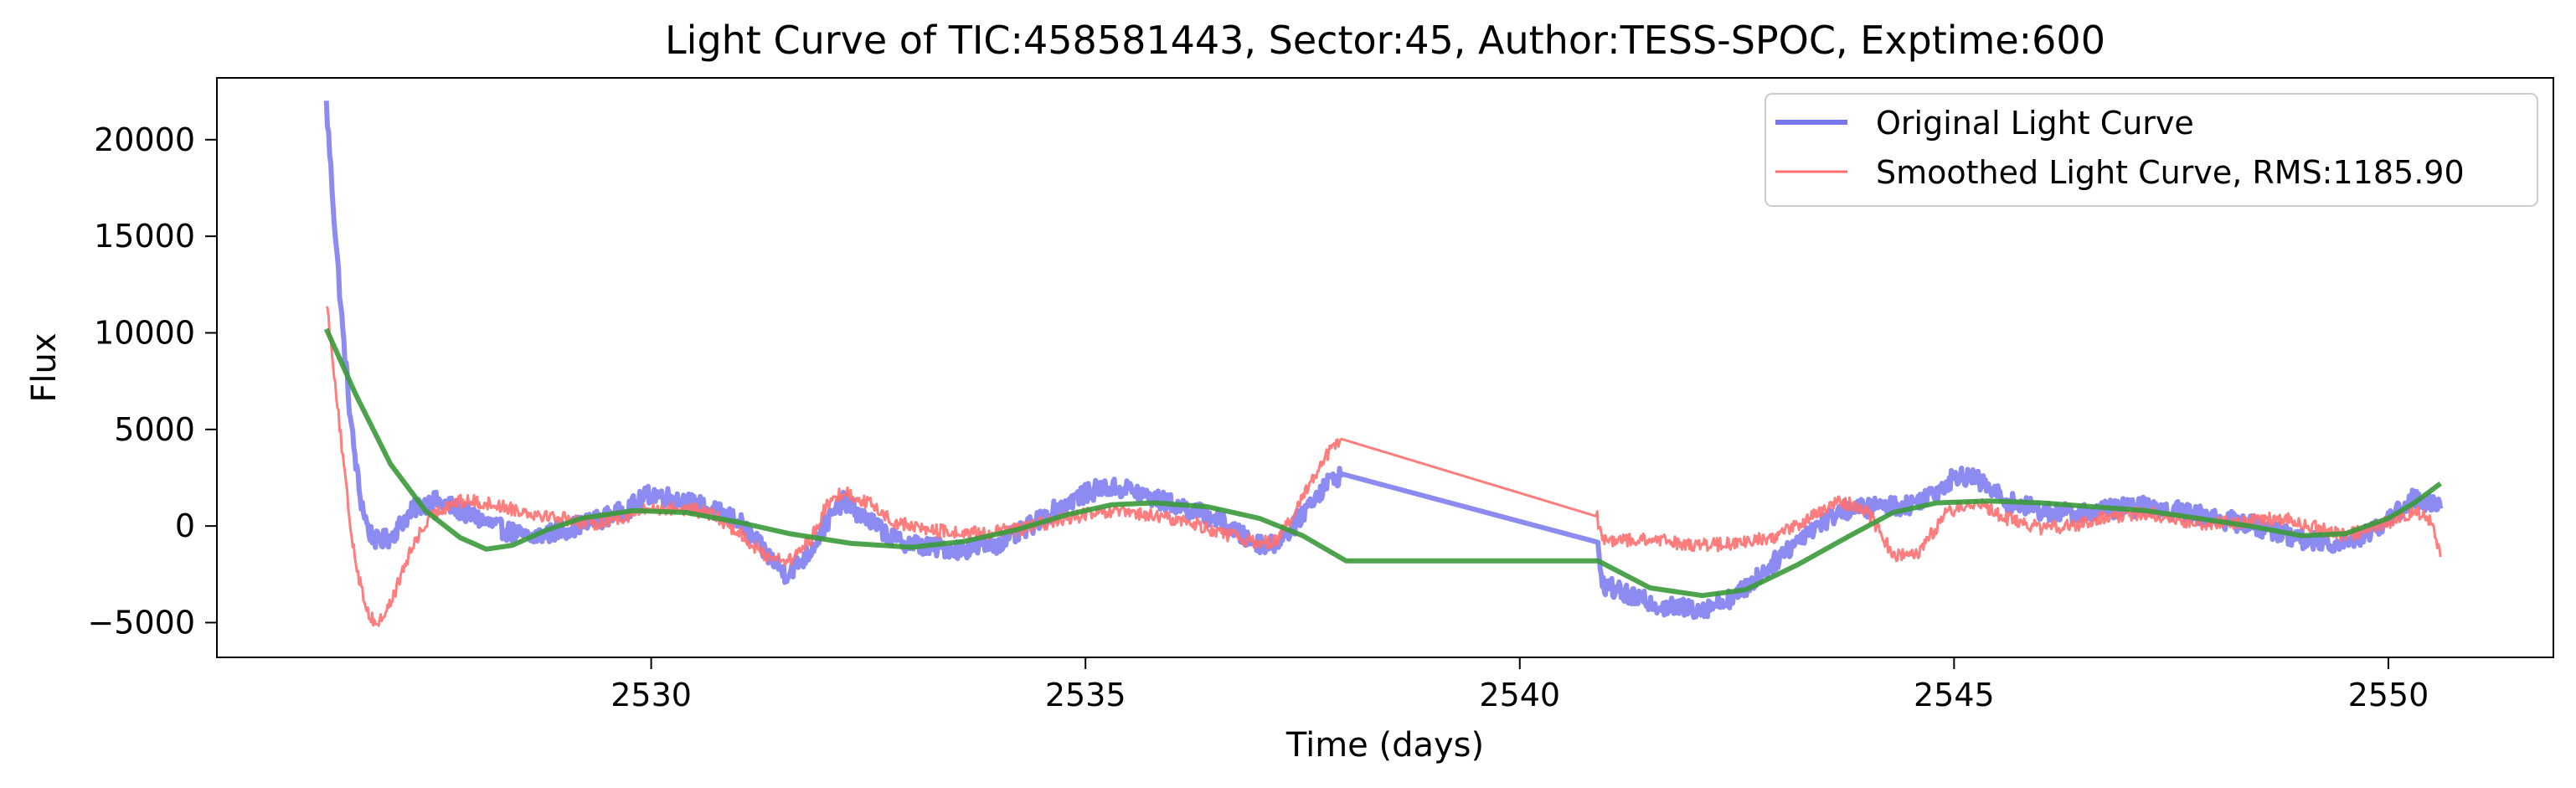 The height and width of the screenshot is (788, 2576). Describe the element at coordinates (44, 367) in the screenshot. I see `y-axis-label: Flux` at that location.